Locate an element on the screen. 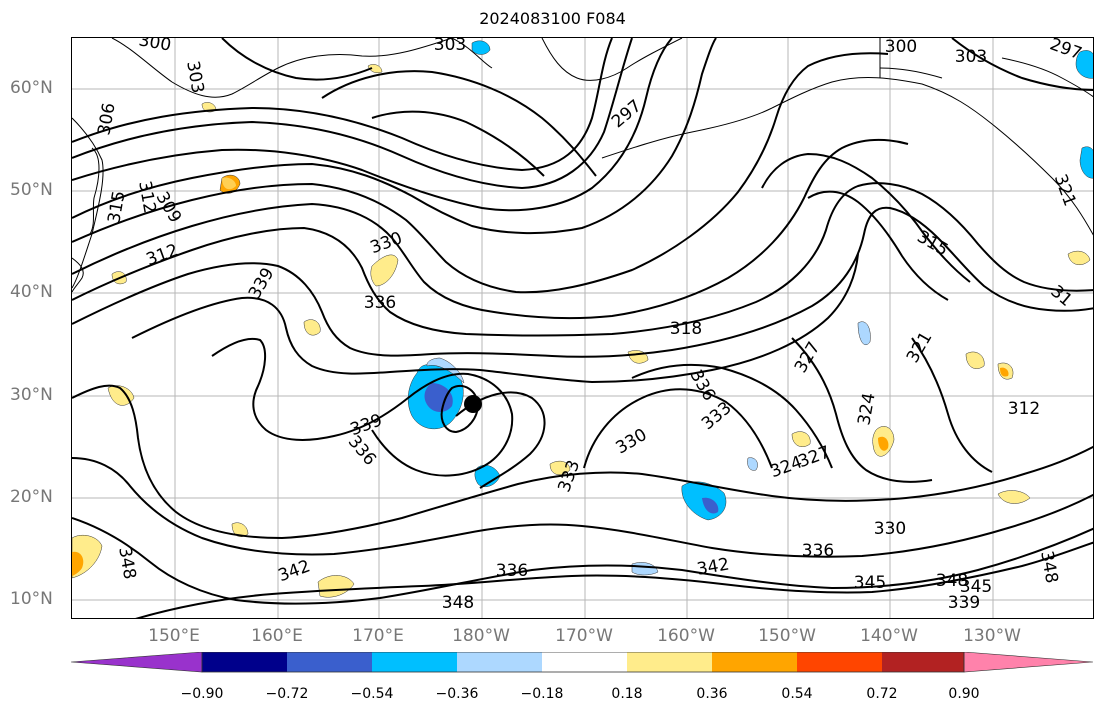 Image resolution: width=1105 pixels, height=712 pixels. lon-label-170w: 170°W is located at coordinates (584, 636).